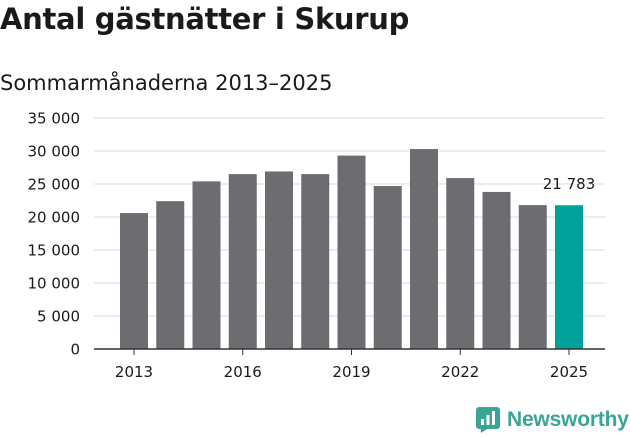  I want to click on bar-2016, so click(242, 261).